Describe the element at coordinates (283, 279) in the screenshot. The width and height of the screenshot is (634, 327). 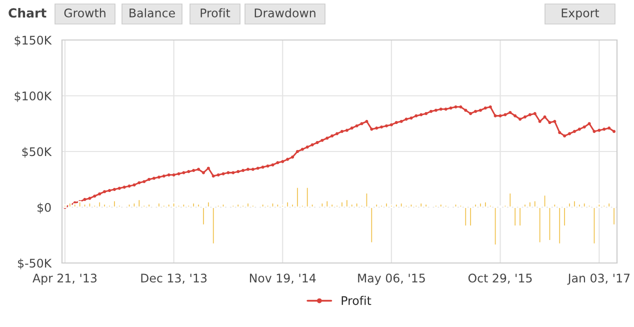
I see `x-tick-label: Nov 19, '14` at that location.